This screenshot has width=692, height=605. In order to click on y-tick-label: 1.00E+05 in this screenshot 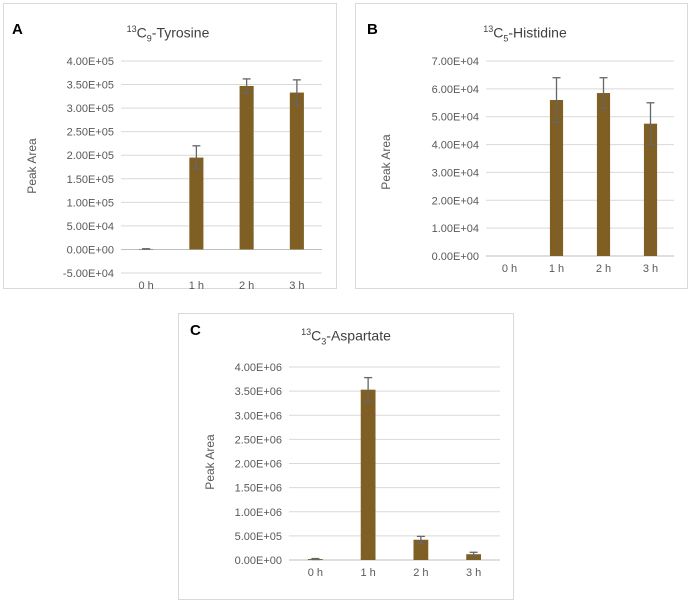, I will do `click(90, 203)`.